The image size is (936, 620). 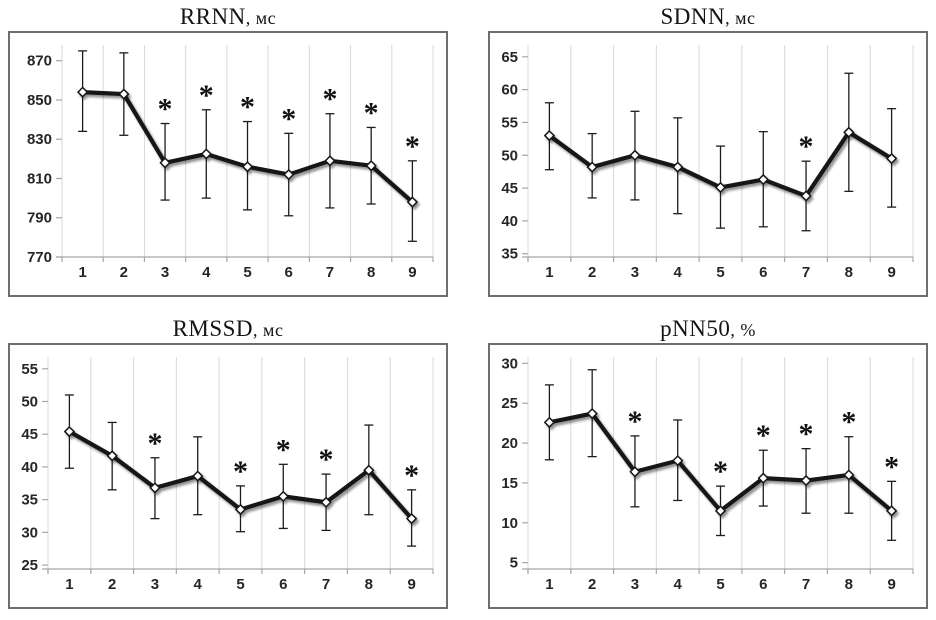 I want to click on y-tick-label: 790, so click(x=39, y=218).